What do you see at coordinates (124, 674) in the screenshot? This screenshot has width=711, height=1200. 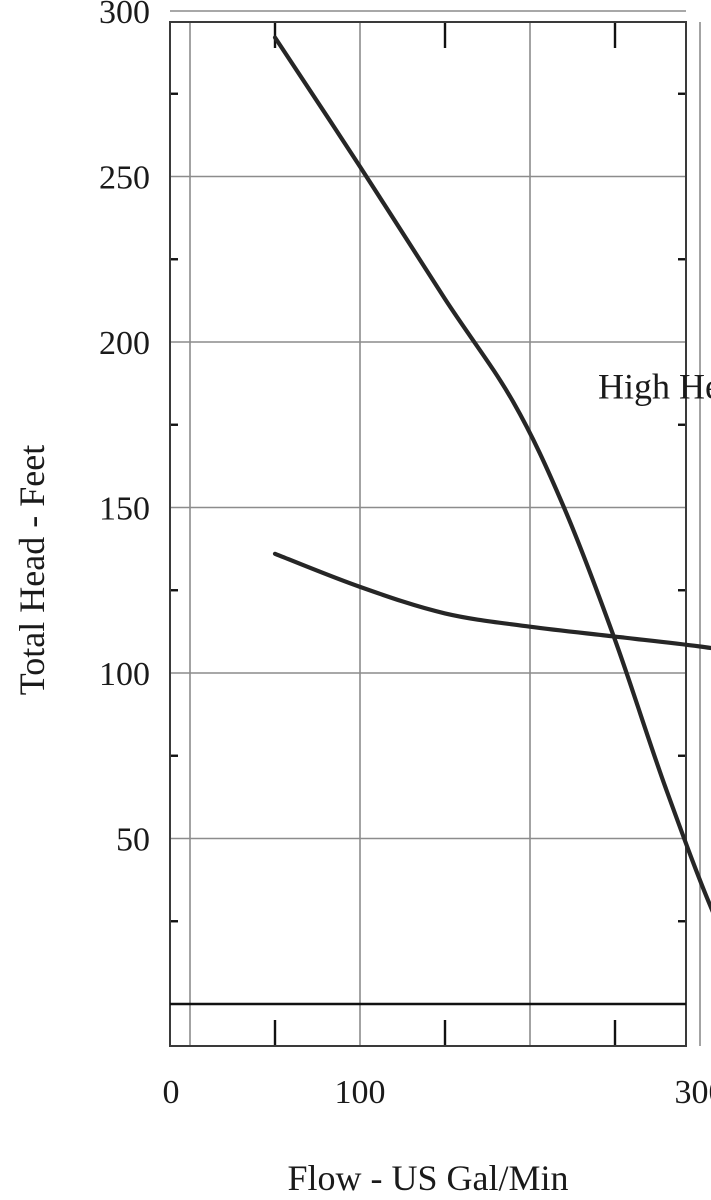 I see `y-tick-label: 100` at bounding box center [124, 674].